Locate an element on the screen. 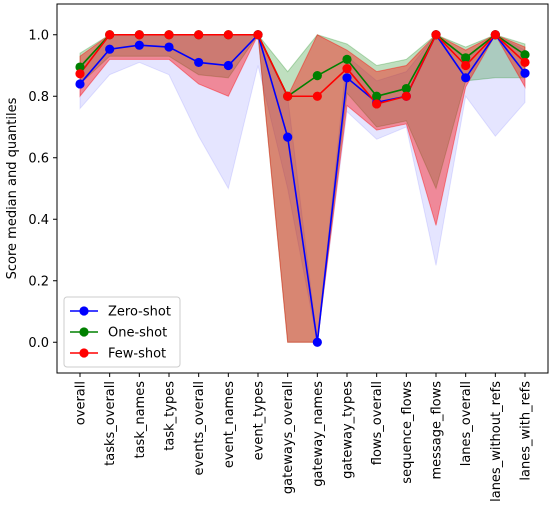 This screenshot has width=557, height=520. y-tick-label: 0.2 is located at coordinates (38, 281).